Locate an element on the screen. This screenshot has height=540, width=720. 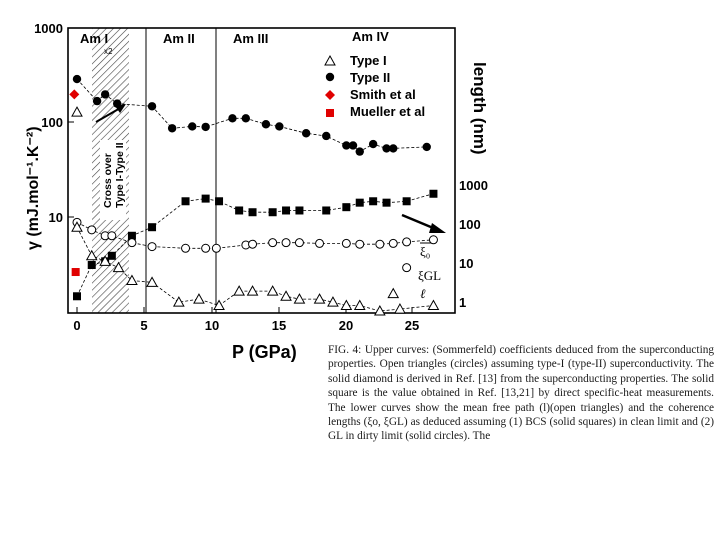
legend-label-xigl: ξGL is located at coordinates (429, 275).